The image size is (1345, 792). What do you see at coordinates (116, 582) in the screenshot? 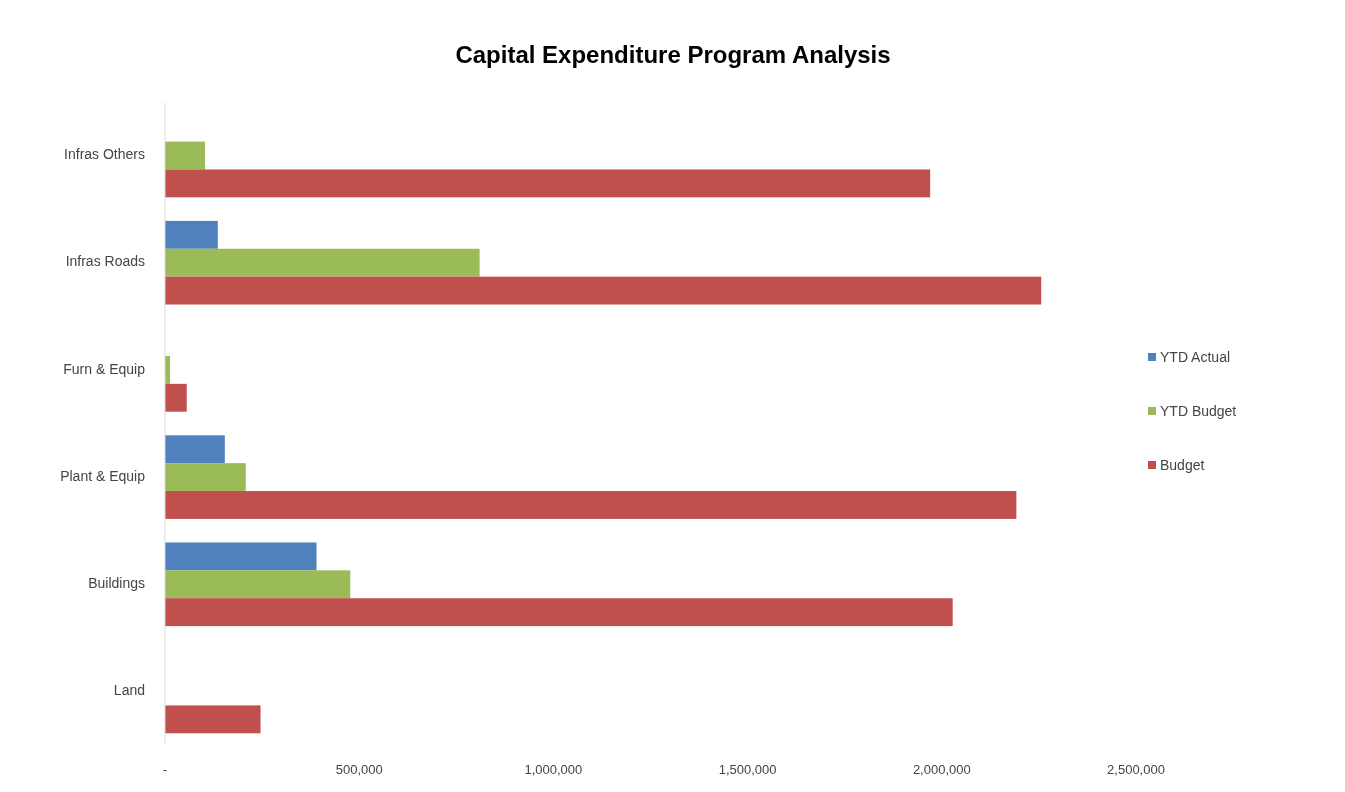
I see `y-tick-label: Buildings` at bounding box center [116, 582].